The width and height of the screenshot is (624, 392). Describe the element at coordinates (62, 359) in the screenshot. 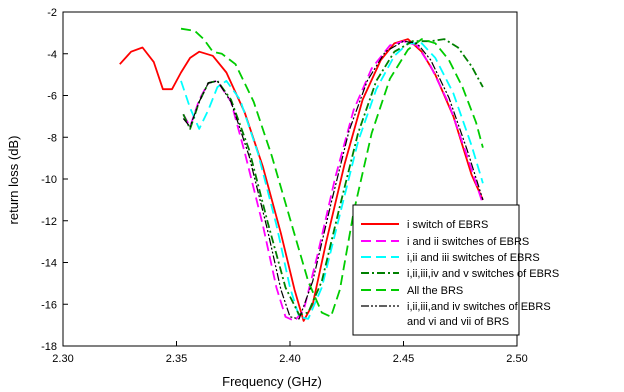

I see `x-tick-label-1: 2.30` at that location.